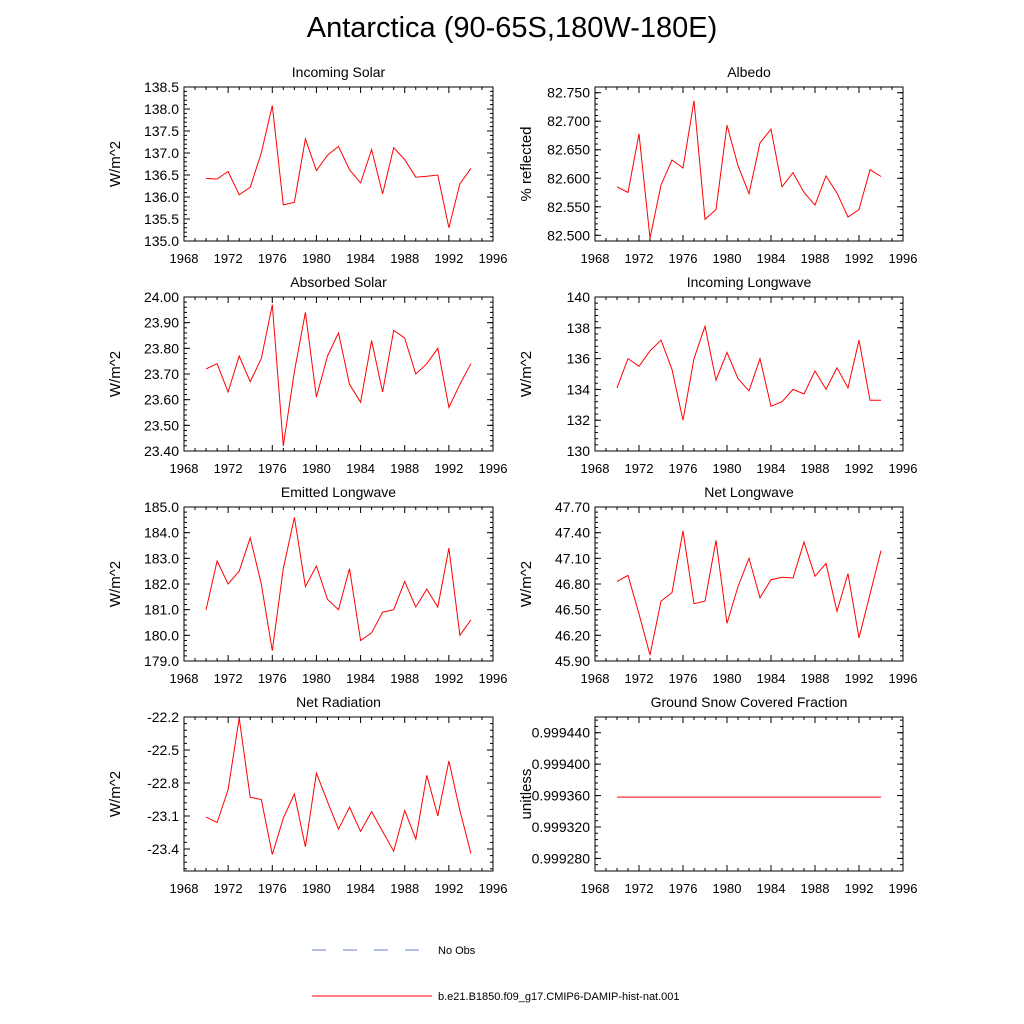 This screenshot has width=1024, height=1024. What do you see at coordinates (163, 717) in the screenshot?
I see `y-tick-label: -22.2` at bounding box center [163, 717].